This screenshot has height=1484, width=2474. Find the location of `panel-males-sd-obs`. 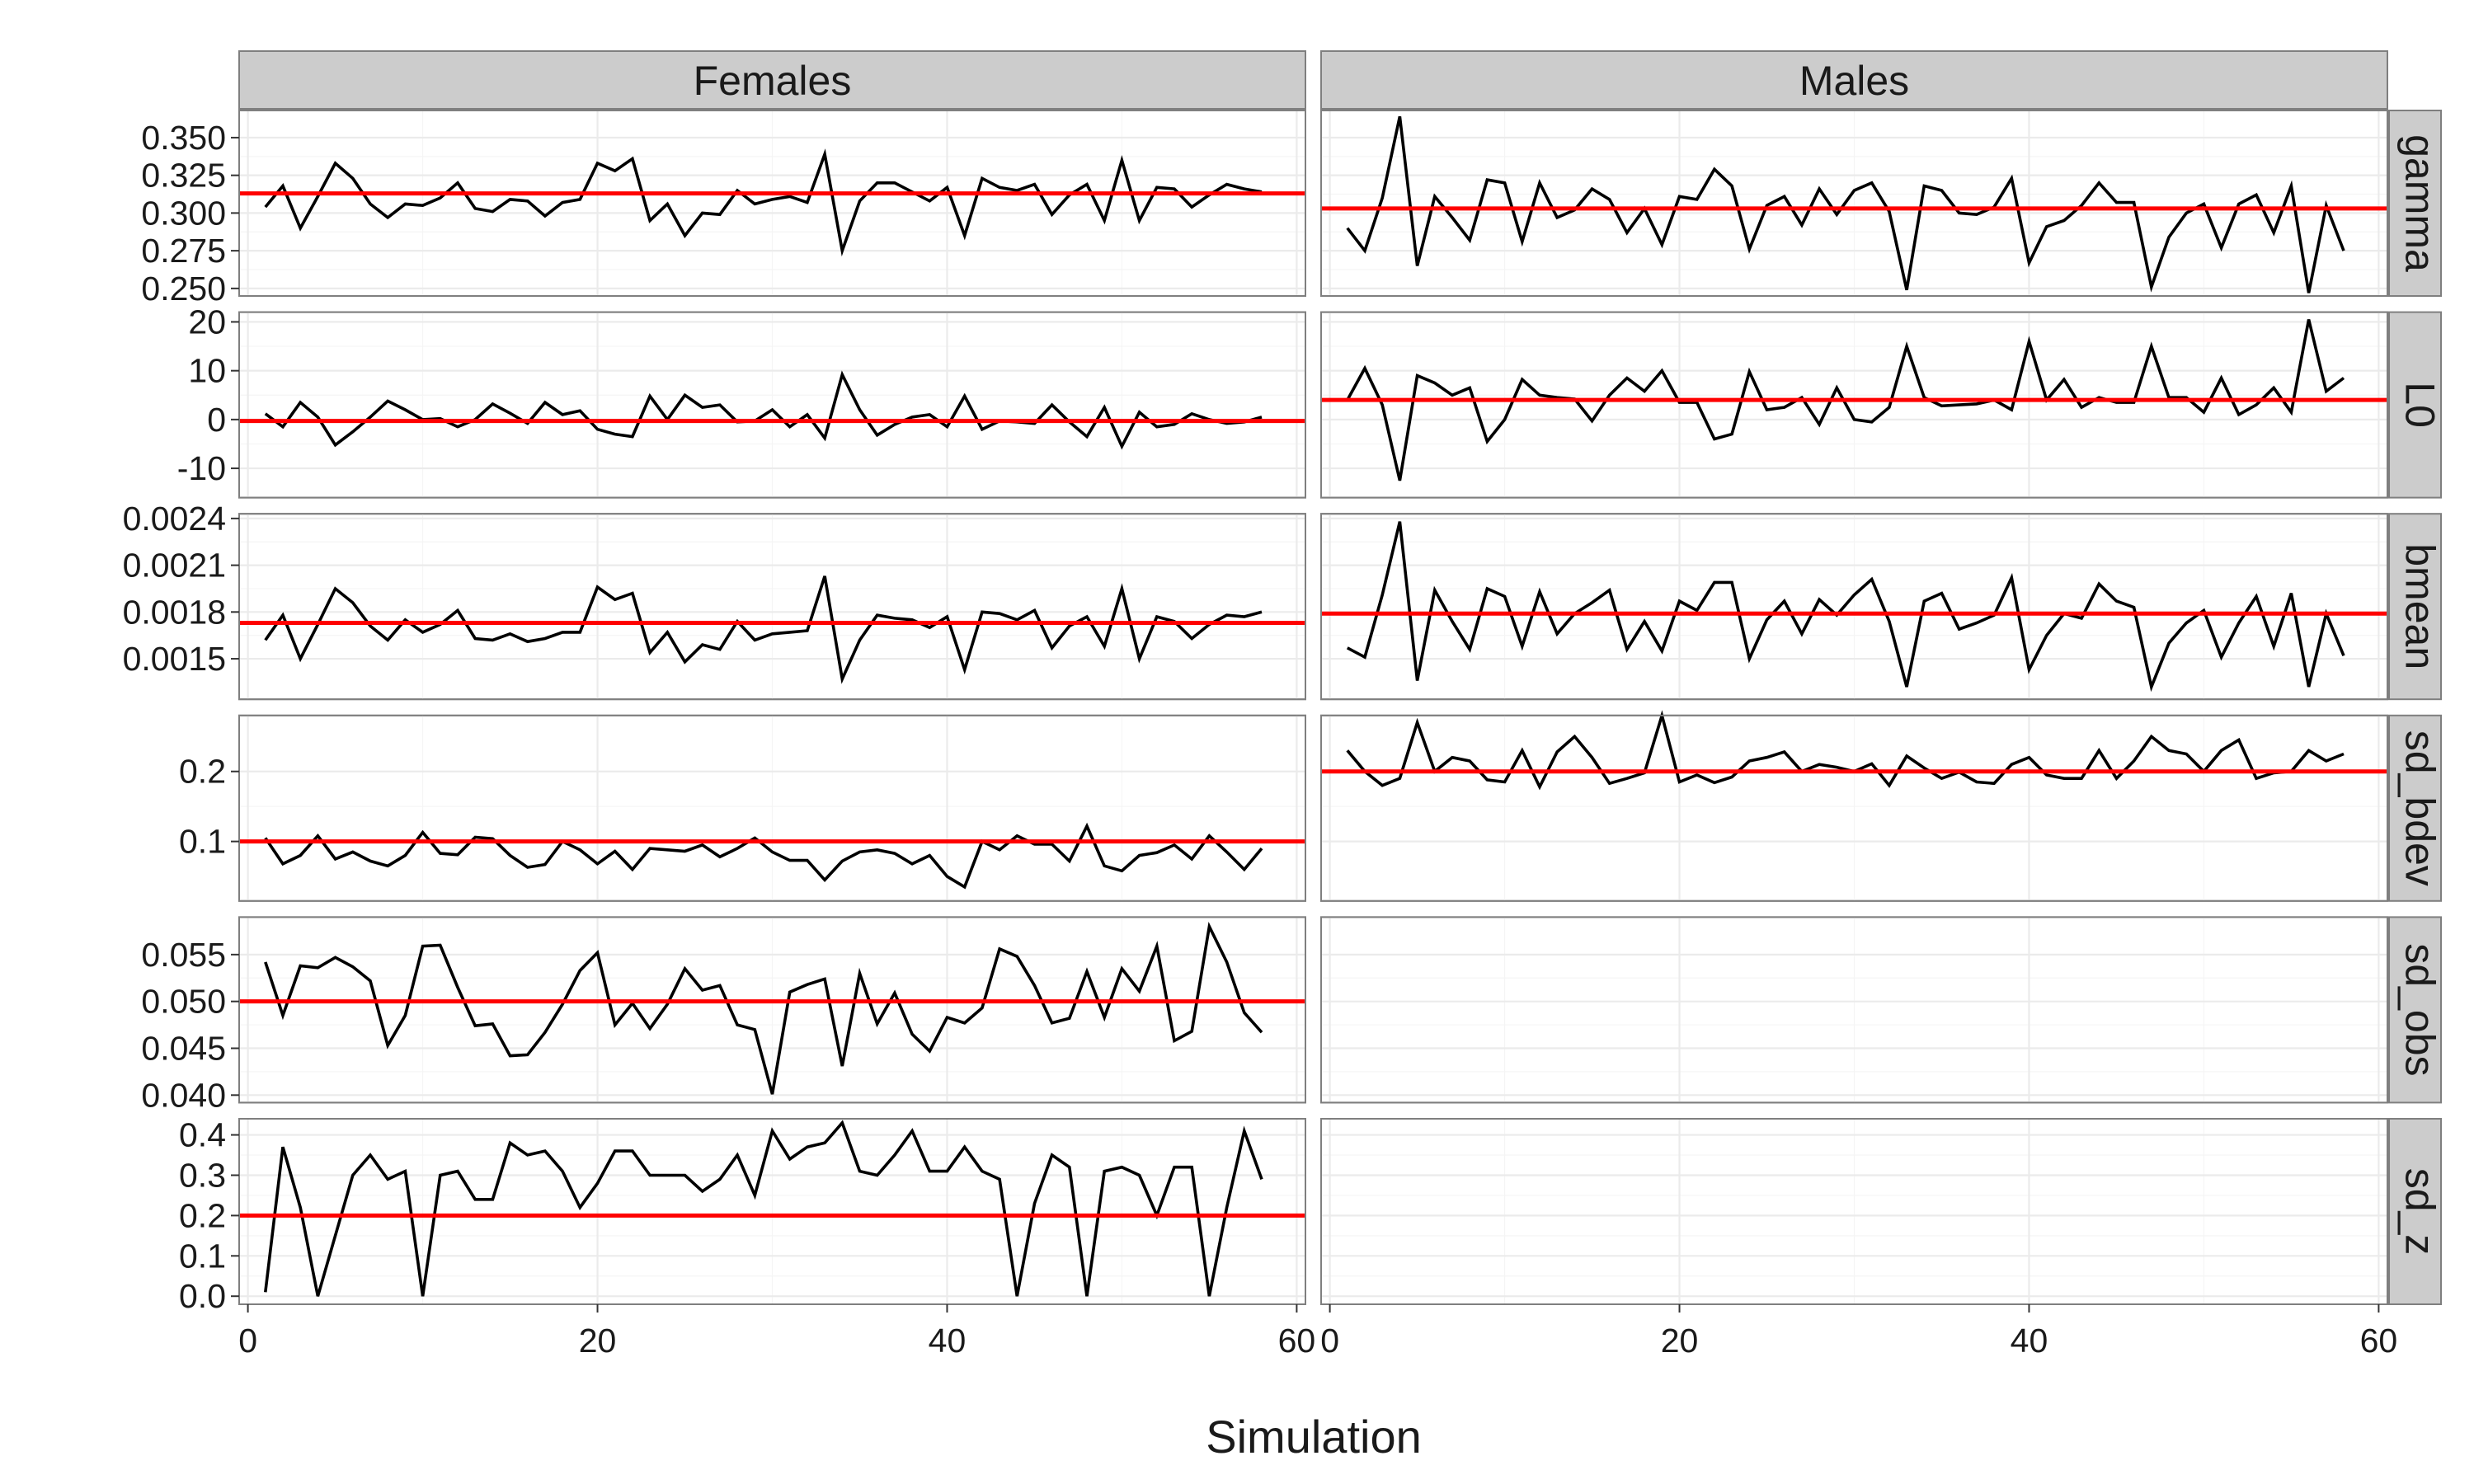

panel-males-sd-obs is located at coordinates (1854, 1010).